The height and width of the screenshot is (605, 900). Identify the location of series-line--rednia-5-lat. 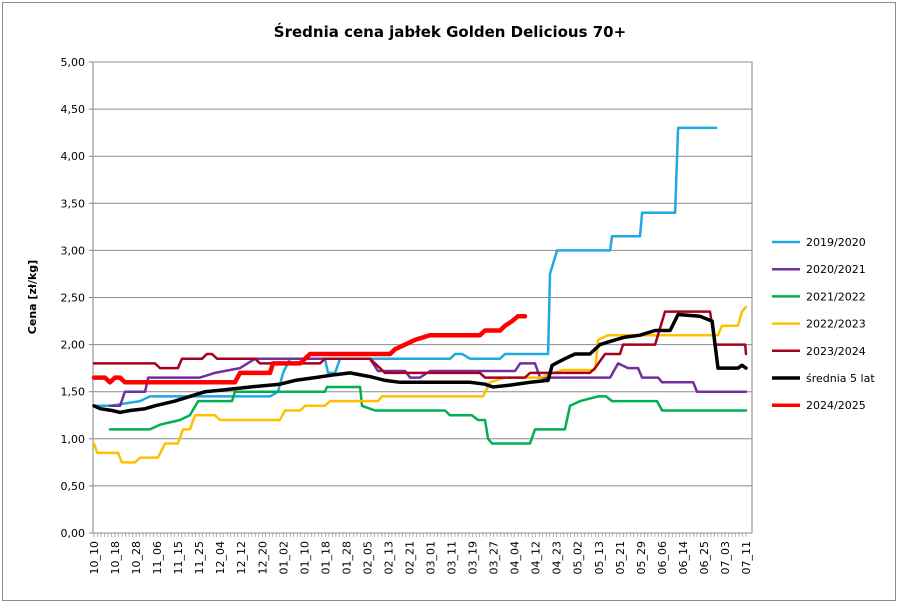
(420, 363).